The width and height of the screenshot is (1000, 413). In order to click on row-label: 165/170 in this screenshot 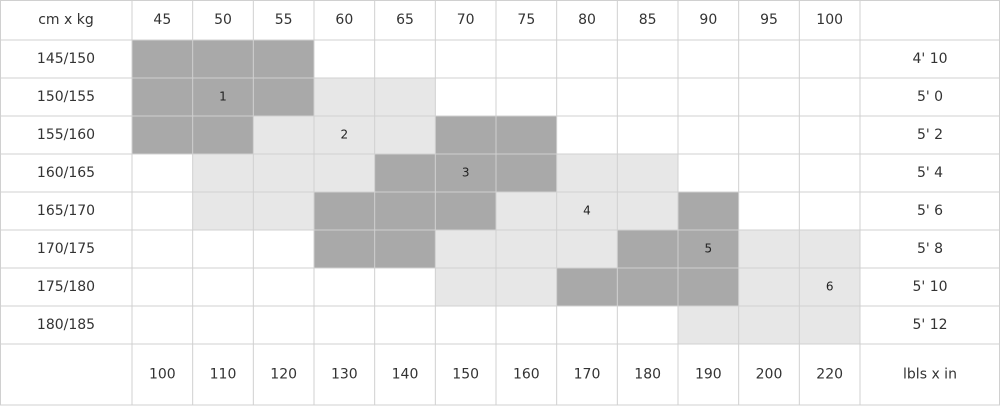, I will do `click(66, 211)`.